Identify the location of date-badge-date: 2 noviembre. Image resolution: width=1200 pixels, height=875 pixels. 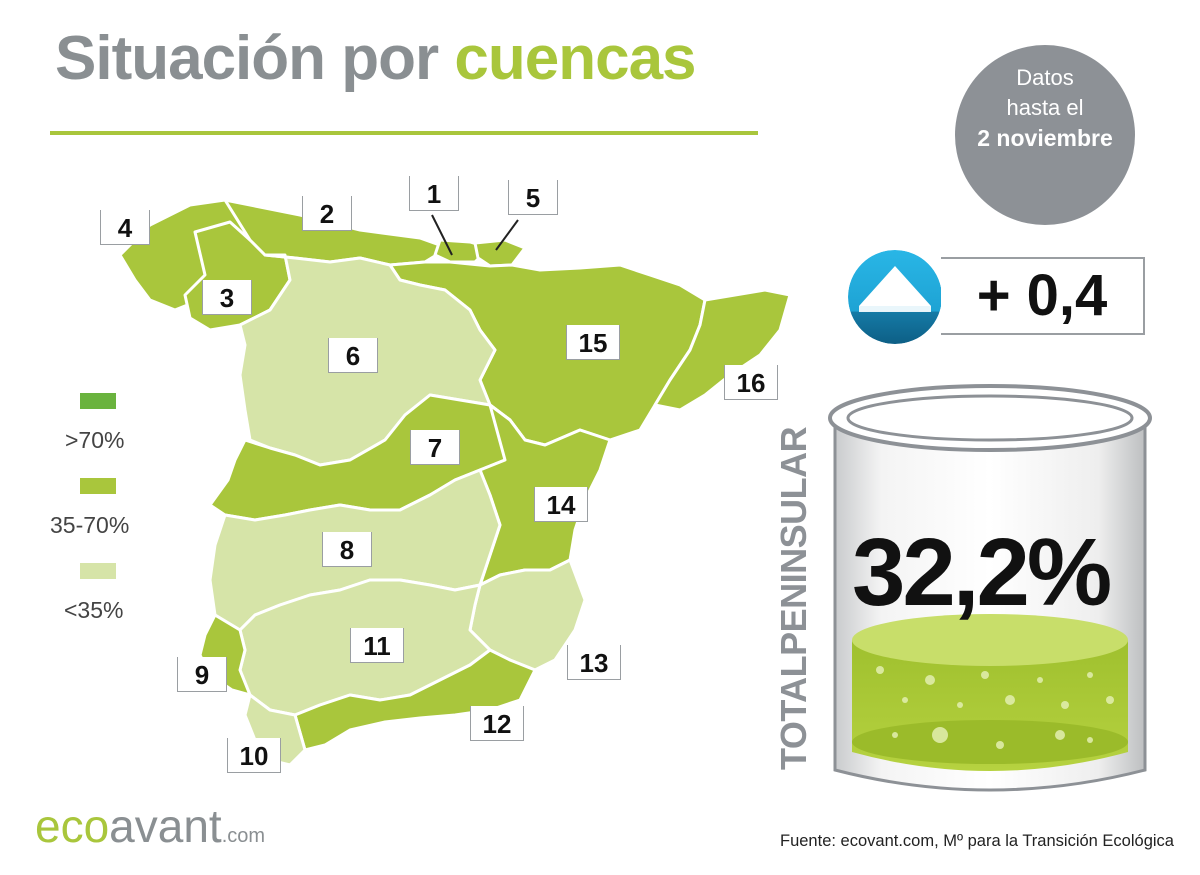
(1045, 138).